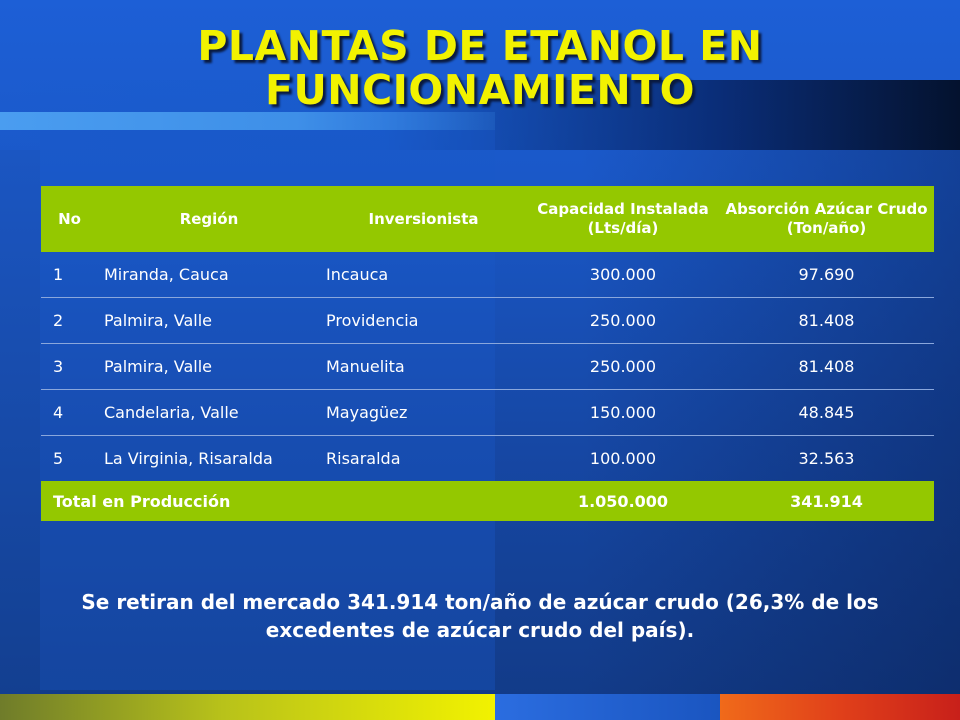 This screenshot has width=960, height=720. I want to click on total-label: Total en Producción, so click(284, 501).